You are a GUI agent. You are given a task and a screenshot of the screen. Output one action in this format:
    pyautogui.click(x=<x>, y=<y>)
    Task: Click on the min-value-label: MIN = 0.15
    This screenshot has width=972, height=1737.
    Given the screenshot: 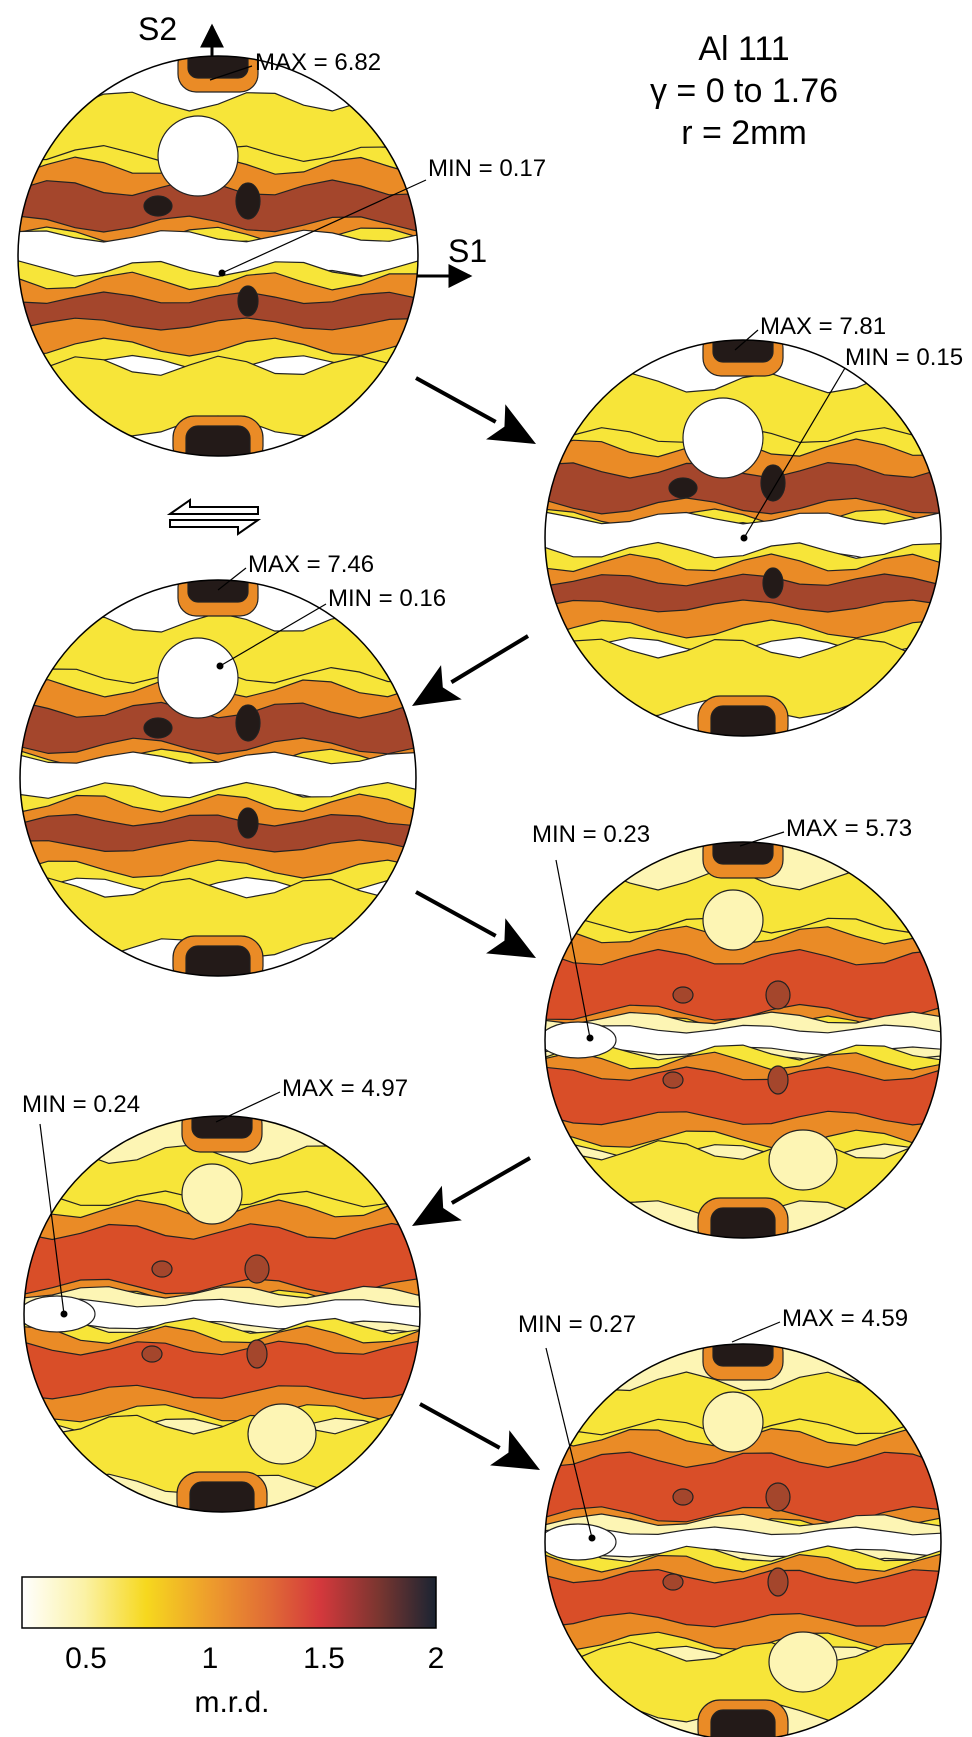 What is the action you would take?
    pyautogui.click(x=904, y=357)
    